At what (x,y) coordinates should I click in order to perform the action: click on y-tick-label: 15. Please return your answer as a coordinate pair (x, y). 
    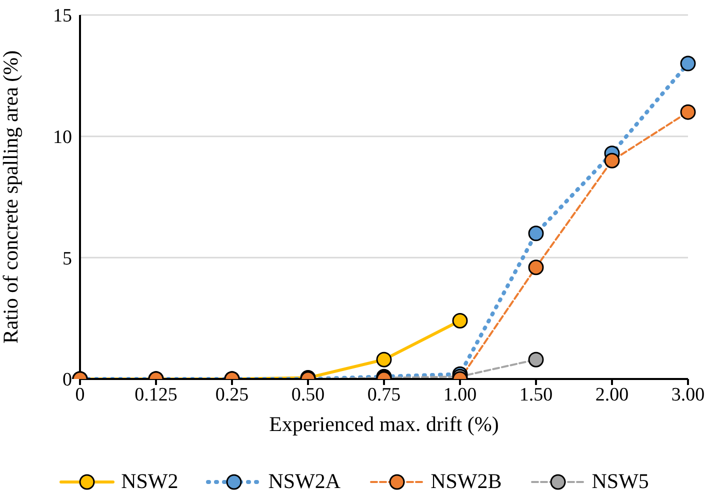
    Looking at the image, I should click on (62, 16).